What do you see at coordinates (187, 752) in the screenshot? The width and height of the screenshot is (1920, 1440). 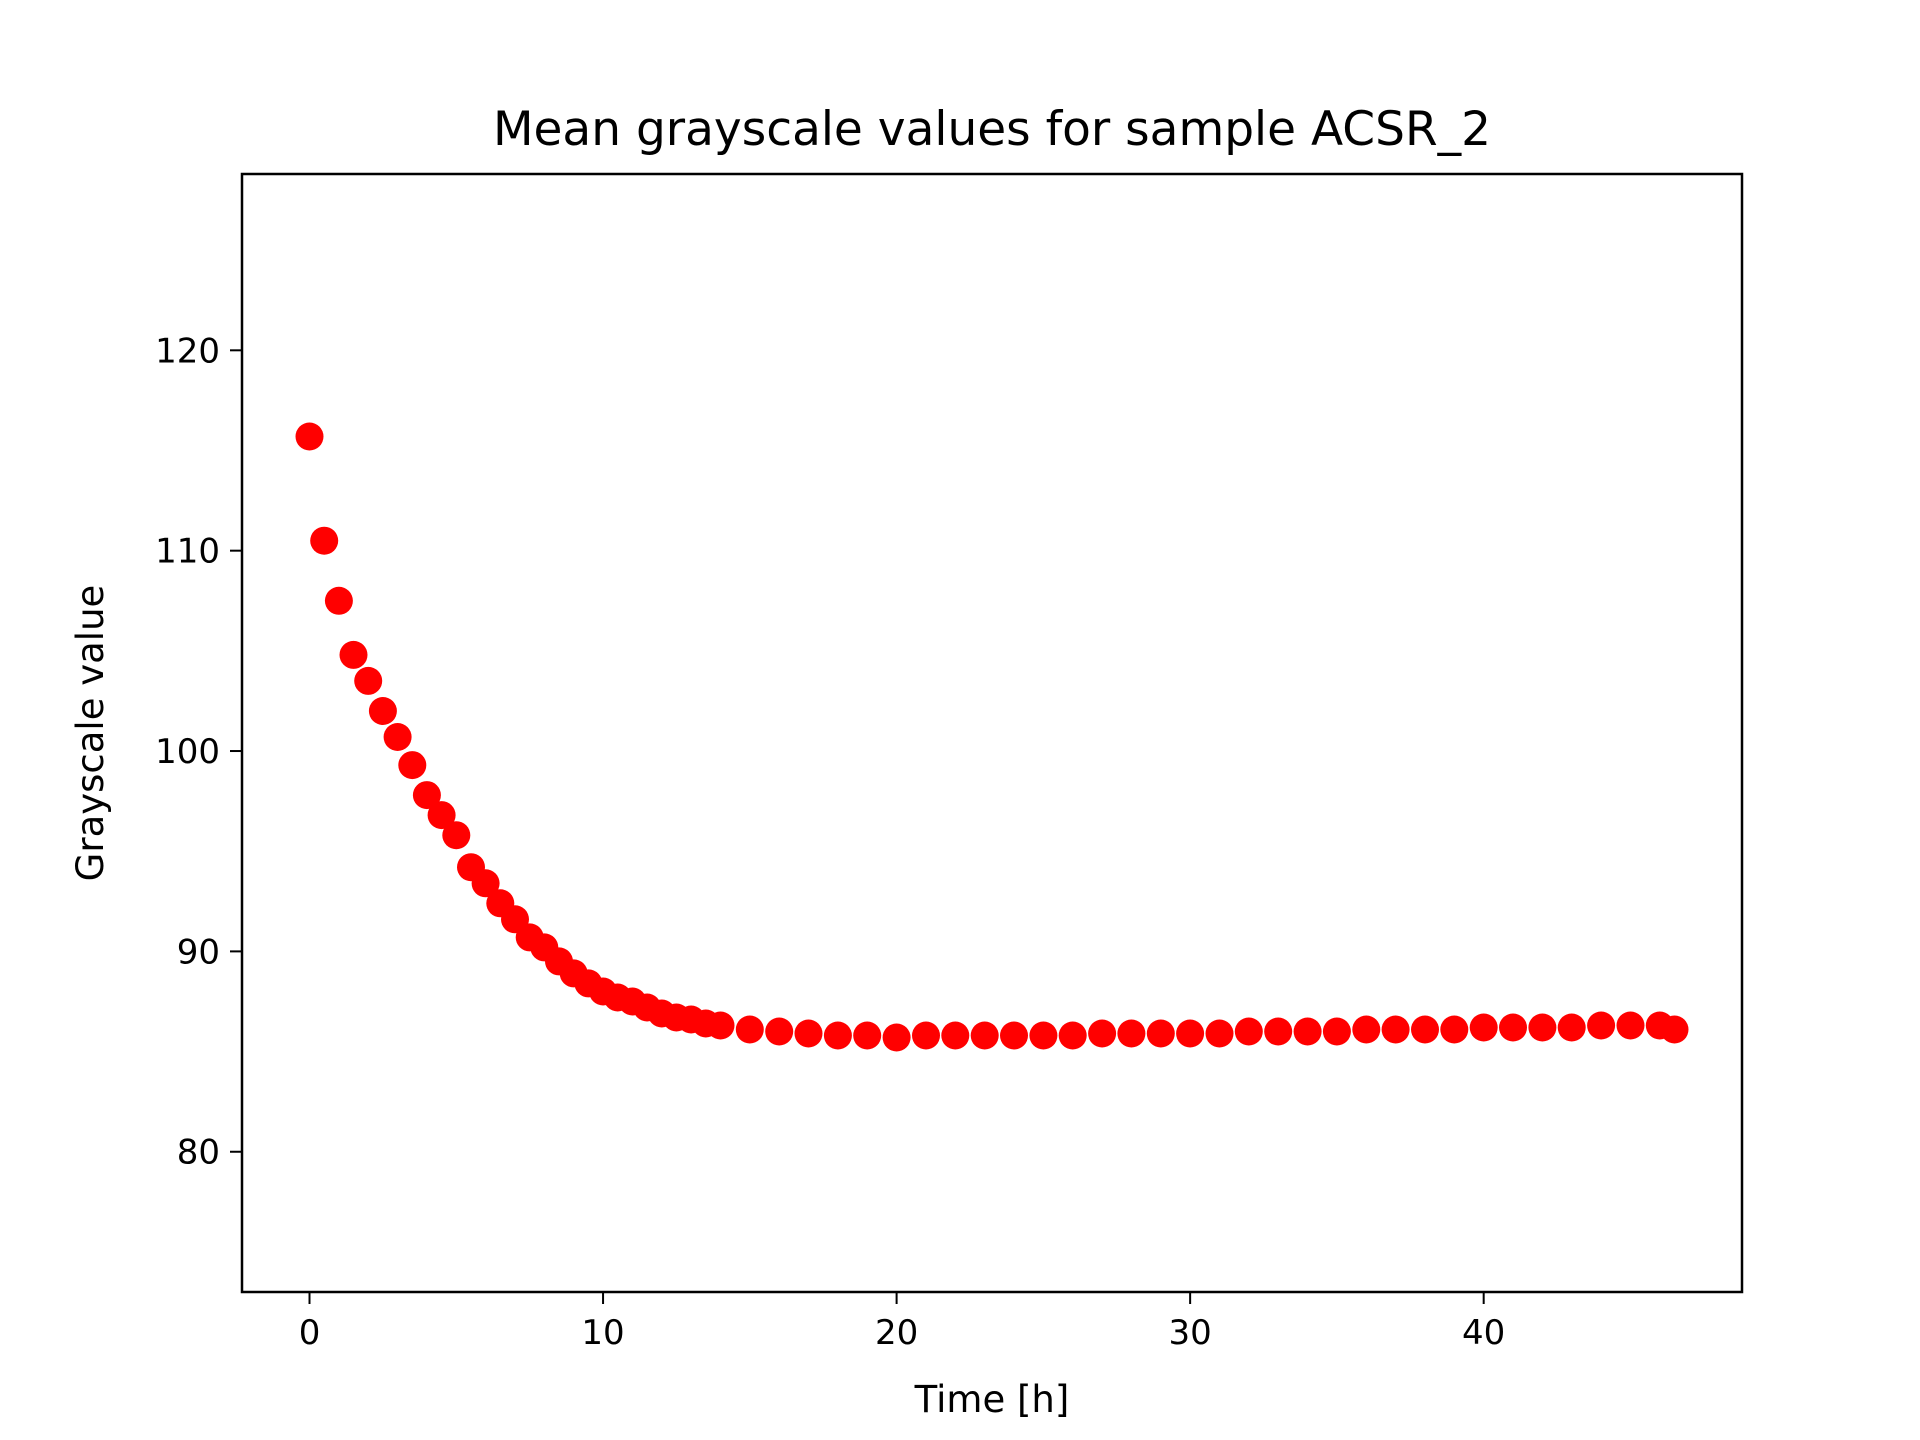 I see `y-tick-label: 100` at bounding box center [187, 752].